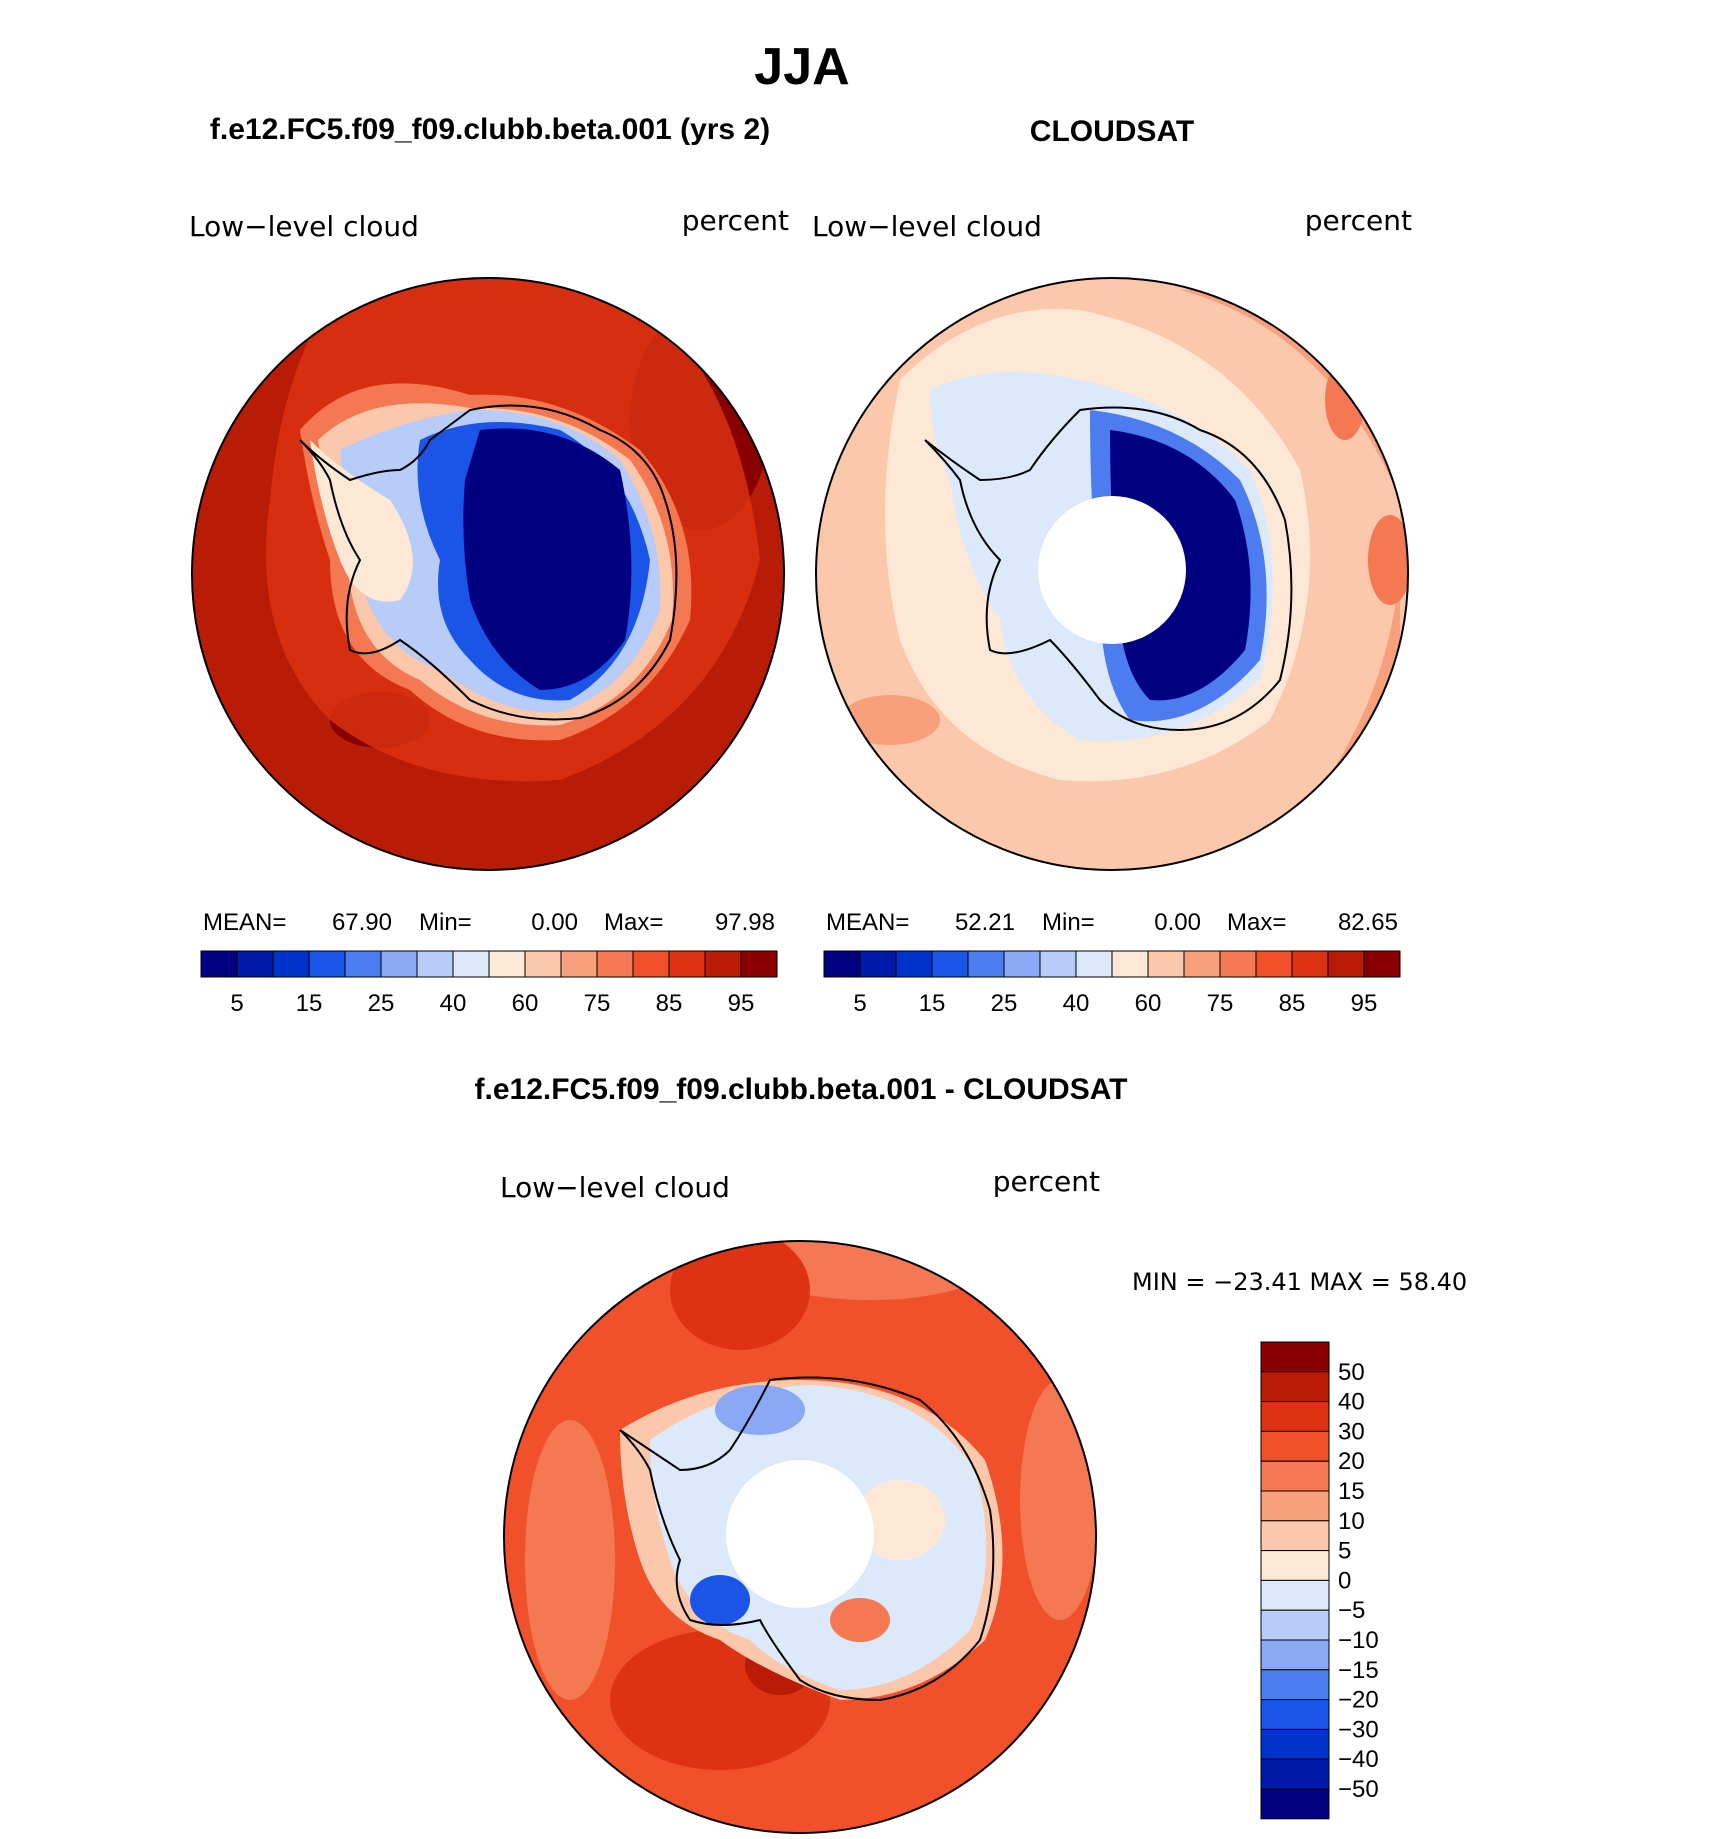 Image resolution: width=1710 pixels, height=1839 pixels. What do you see at coordinates (304, 226) in the screenshot?
I see `panel-model-variable: Low−level cloud` at bounding box center [304, 226].